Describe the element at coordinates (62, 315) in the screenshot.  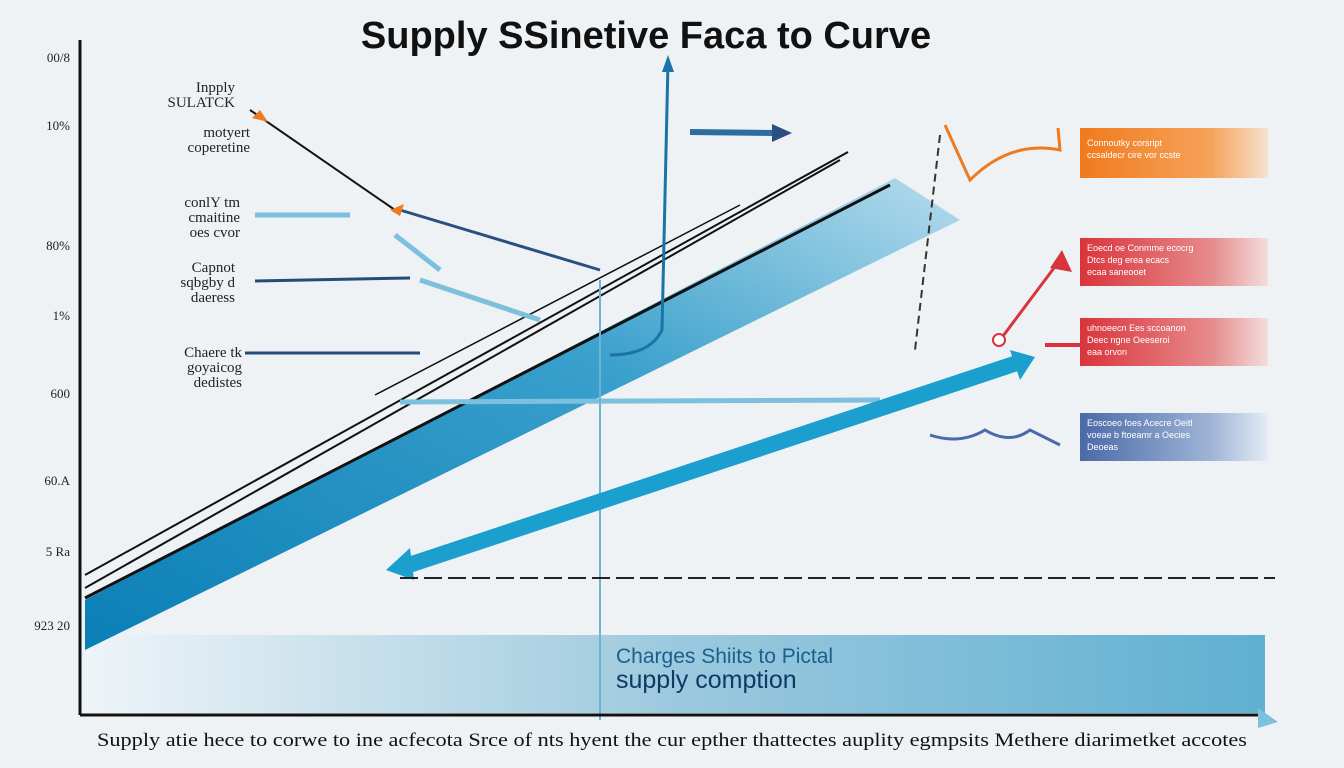
I see `axis-label: 1%` at that location.